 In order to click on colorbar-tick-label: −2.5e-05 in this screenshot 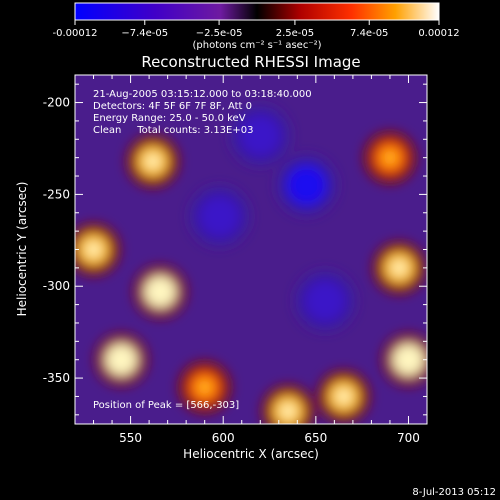, I will do `click(219, 33)`.